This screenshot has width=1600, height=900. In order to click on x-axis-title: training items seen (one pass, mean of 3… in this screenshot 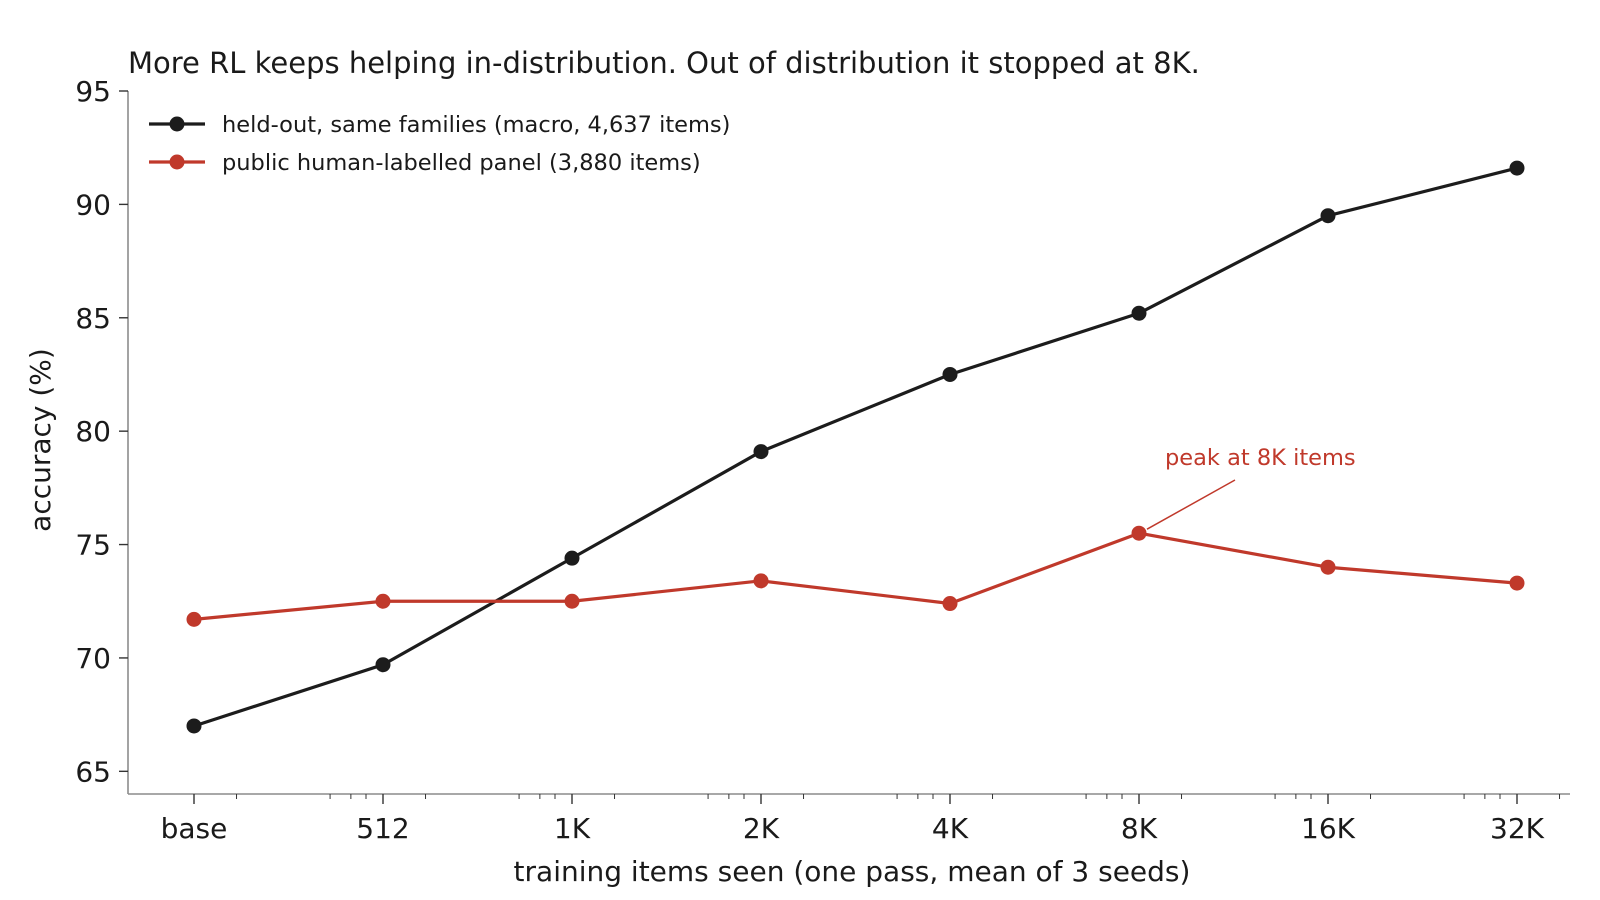, I will do `click(852, 871)`.